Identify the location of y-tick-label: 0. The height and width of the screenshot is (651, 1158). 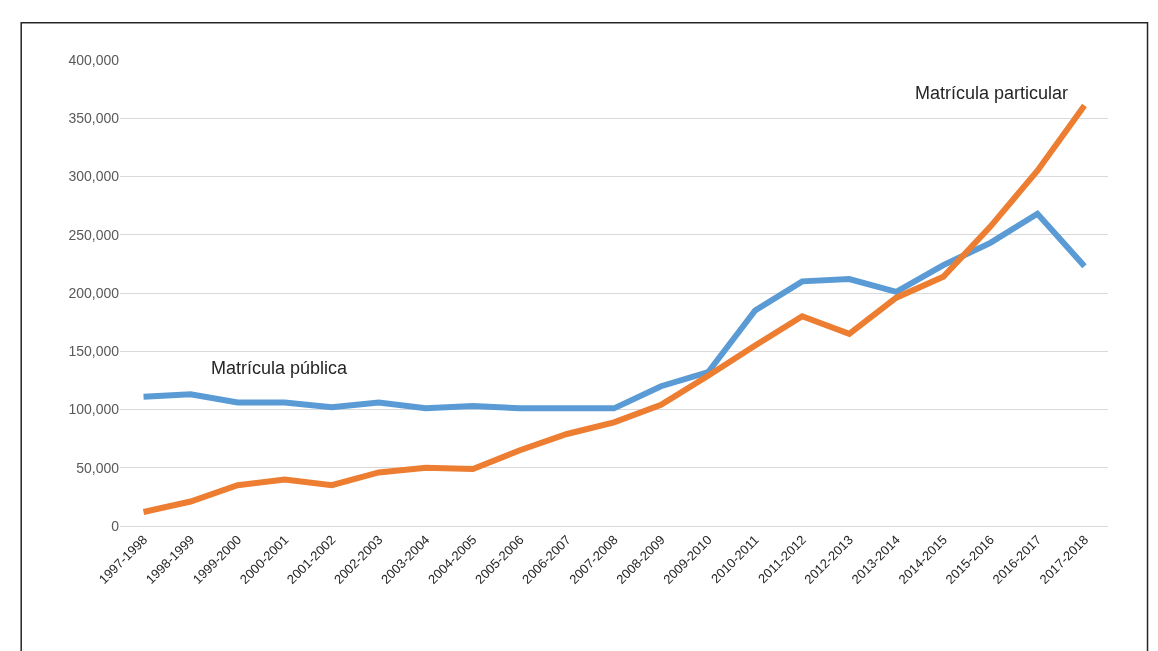
(115, 525).